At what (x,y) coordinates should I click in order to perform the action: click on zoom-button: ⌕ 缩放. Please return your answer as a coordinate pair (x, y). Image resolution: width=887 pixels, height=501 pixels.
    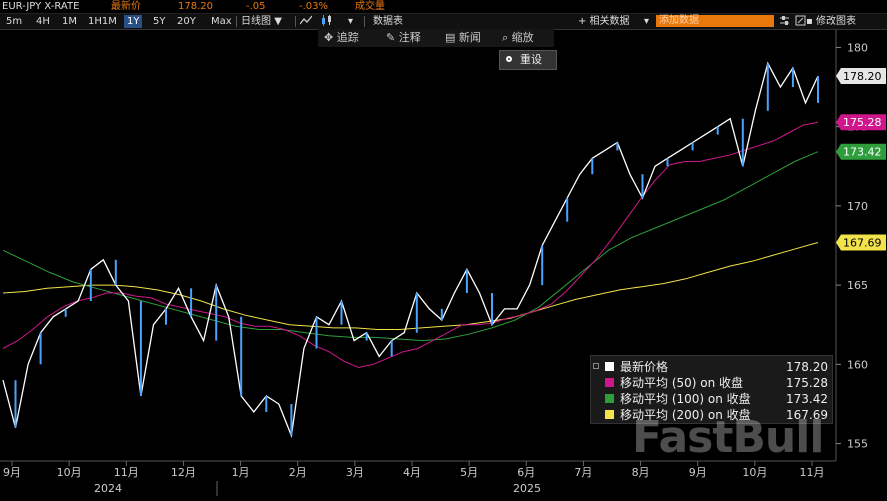
    Looking at the image, I should click on (518, 38).